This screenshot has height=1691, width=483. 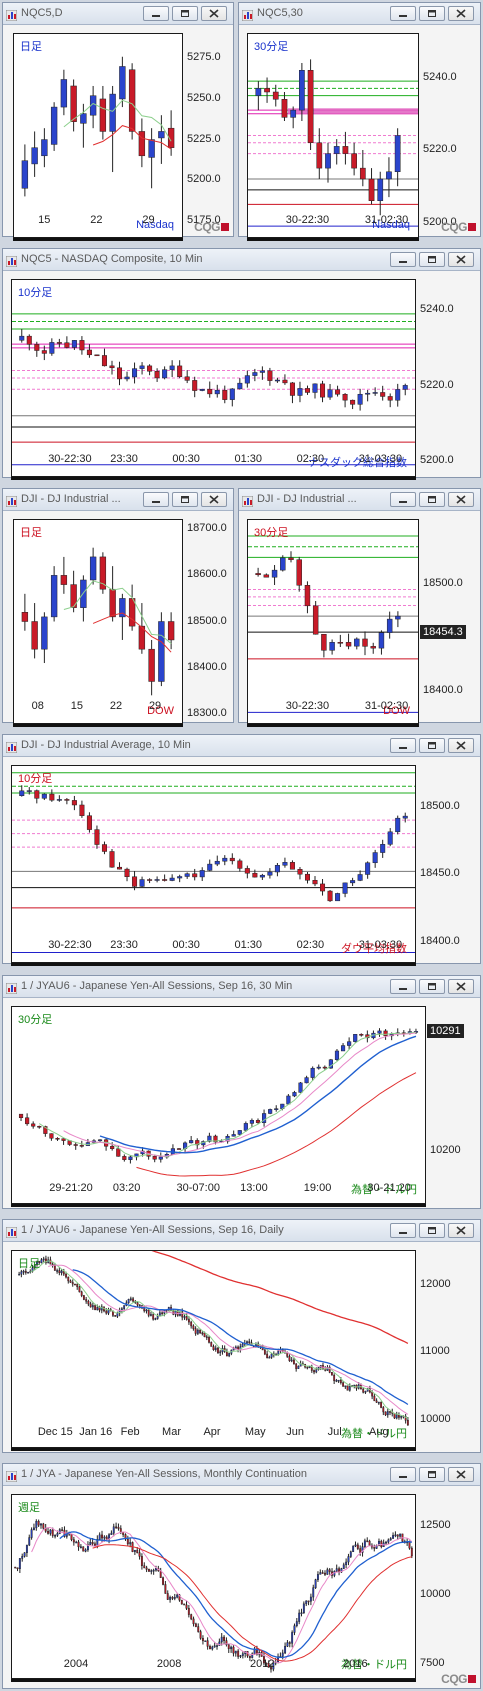 I want to click on price-plot-area: 10分足 ナスダック総合指数, so click(x=213, y=378).